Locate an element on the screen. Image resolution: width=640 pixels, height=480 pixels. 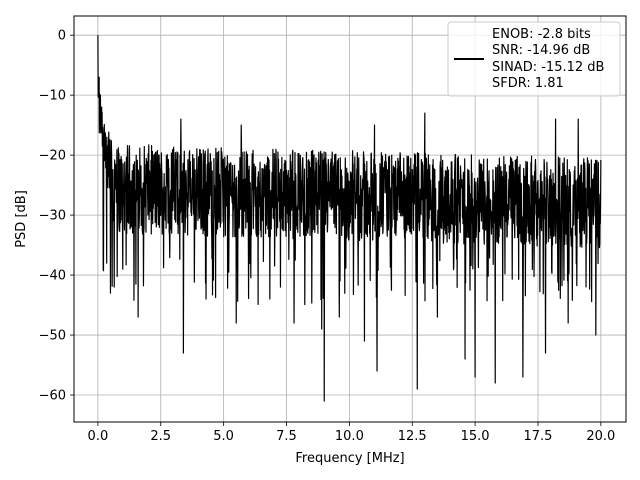
x-tick-label: 17.5 is located at coordinates (538, 436).